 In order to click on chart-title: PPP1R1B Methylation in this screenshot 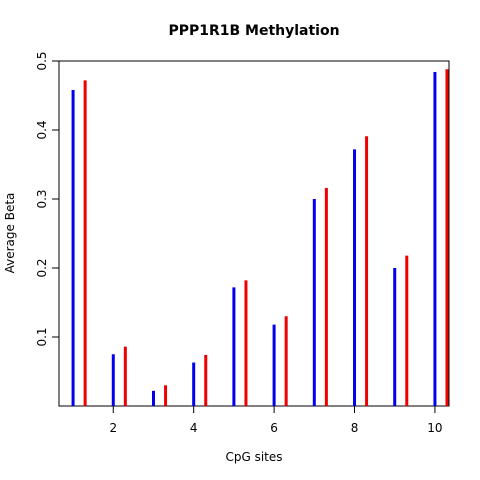, I will do `click(253, 31)`.